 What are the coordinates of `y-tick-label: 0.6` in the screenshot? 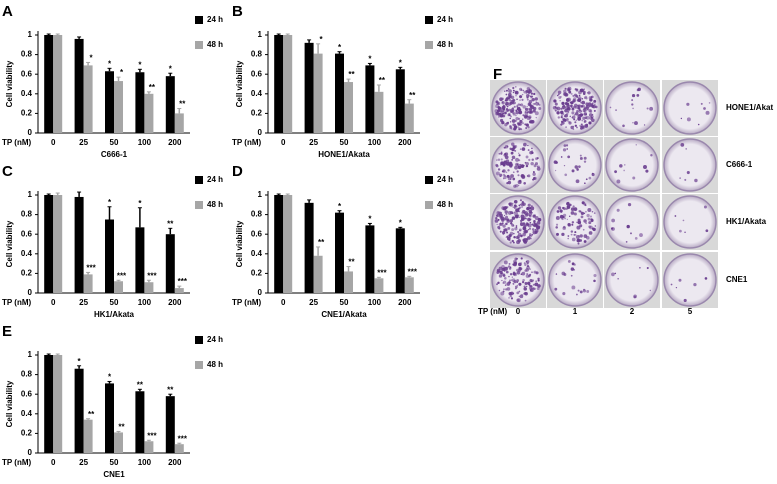 It's located at (27, 393).